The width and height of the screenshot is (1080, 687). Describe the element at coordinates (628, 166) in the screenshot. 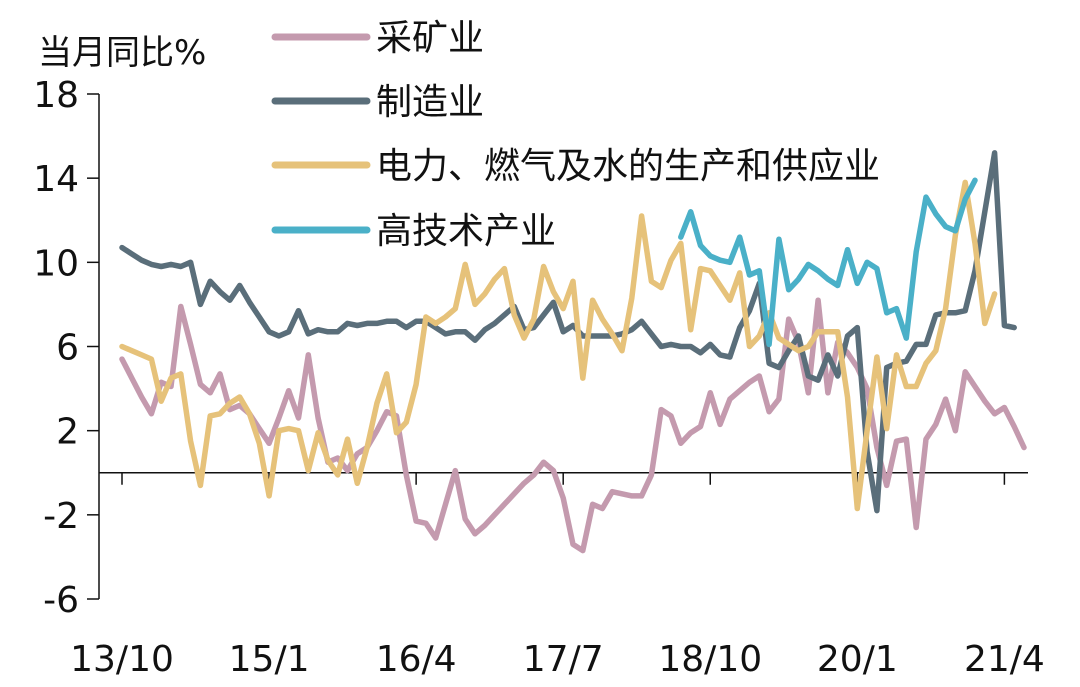

I see `legend-label-utilities: 电力、燃气及水的生产和供应业` at that location.